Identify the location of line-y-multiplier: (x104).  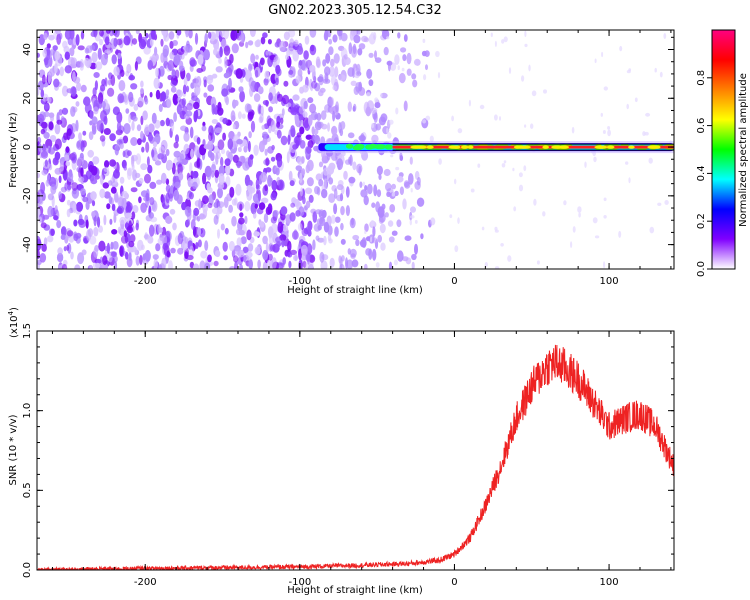
(13, 322).